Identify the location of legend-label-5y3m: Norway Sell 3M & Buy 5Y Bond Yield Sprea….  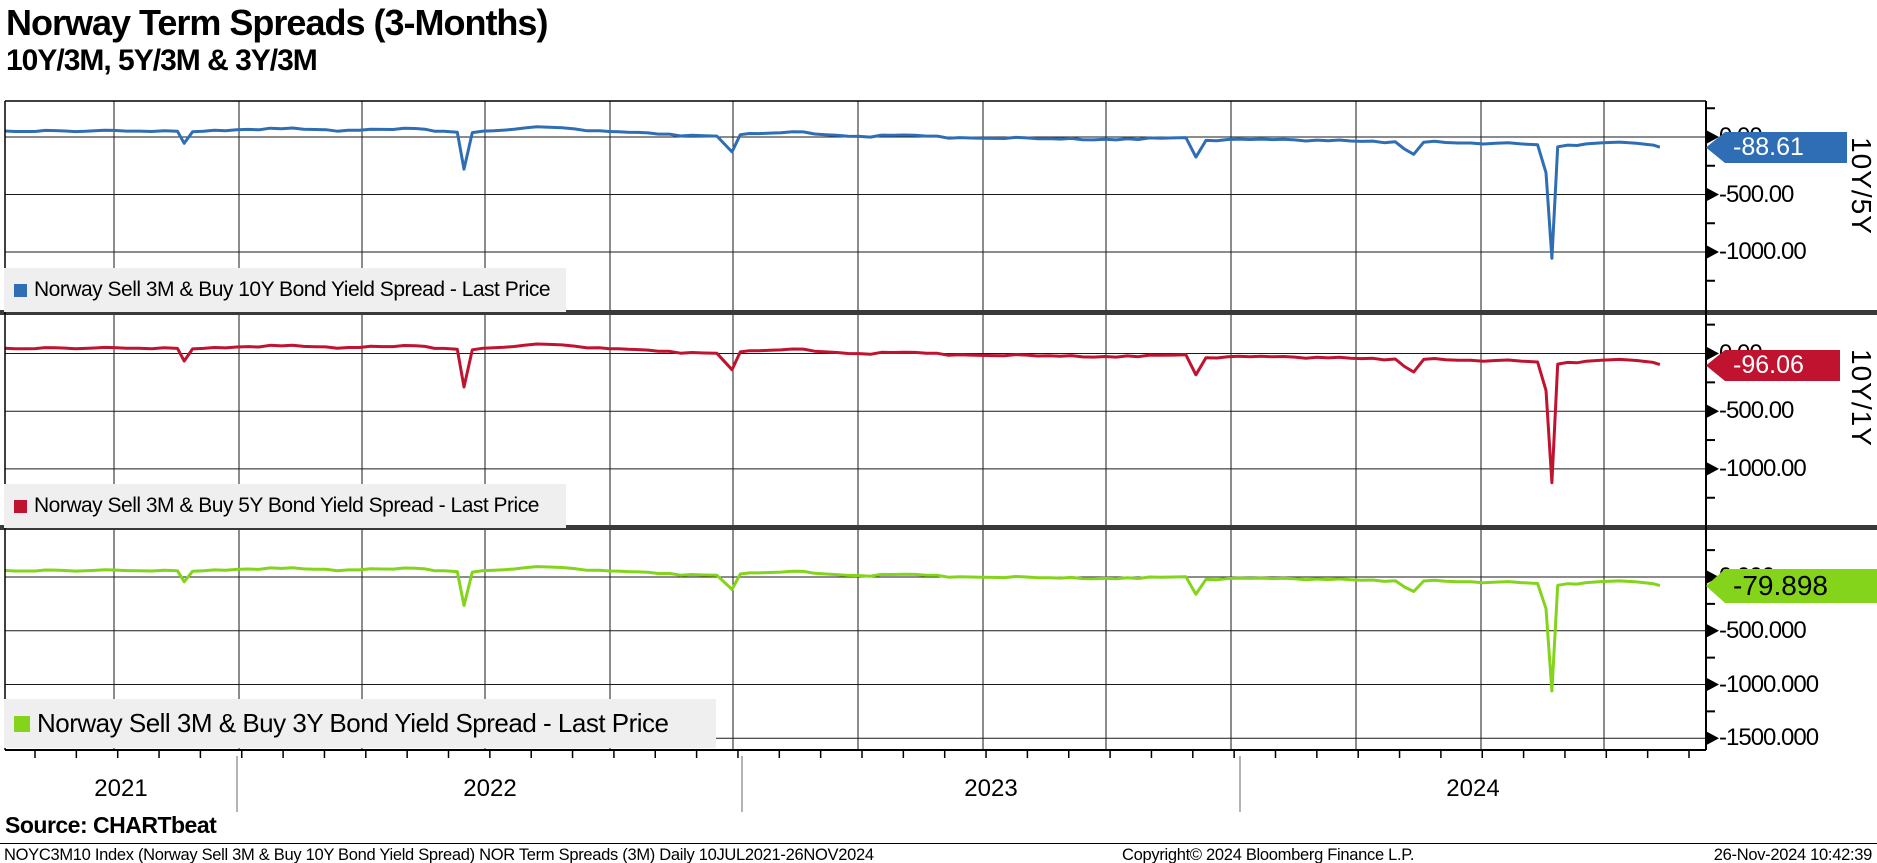
(286, 505).